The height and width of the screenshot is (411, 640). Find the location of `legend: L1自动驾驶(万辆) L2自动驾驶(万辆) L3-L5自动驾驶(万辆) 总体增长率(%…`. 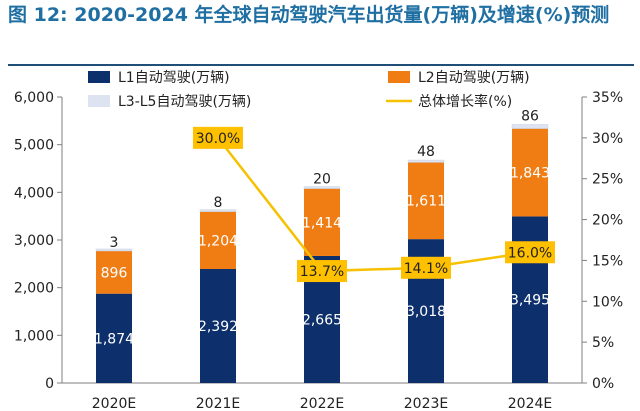

legend: L1自动驾驶(万辆) L2自动驾驶(万辆) L3-L5自动驾驶(万辆) 总体增长率(%… is located at coordinates (309, 90).